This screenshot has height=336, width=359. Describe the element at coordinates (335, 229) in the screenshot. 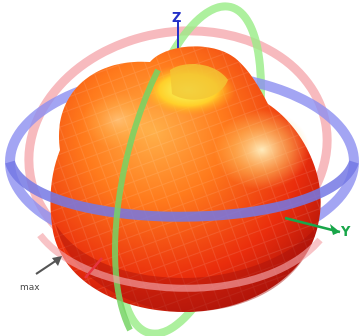

I see `y-axis-arrowhead` at that location.